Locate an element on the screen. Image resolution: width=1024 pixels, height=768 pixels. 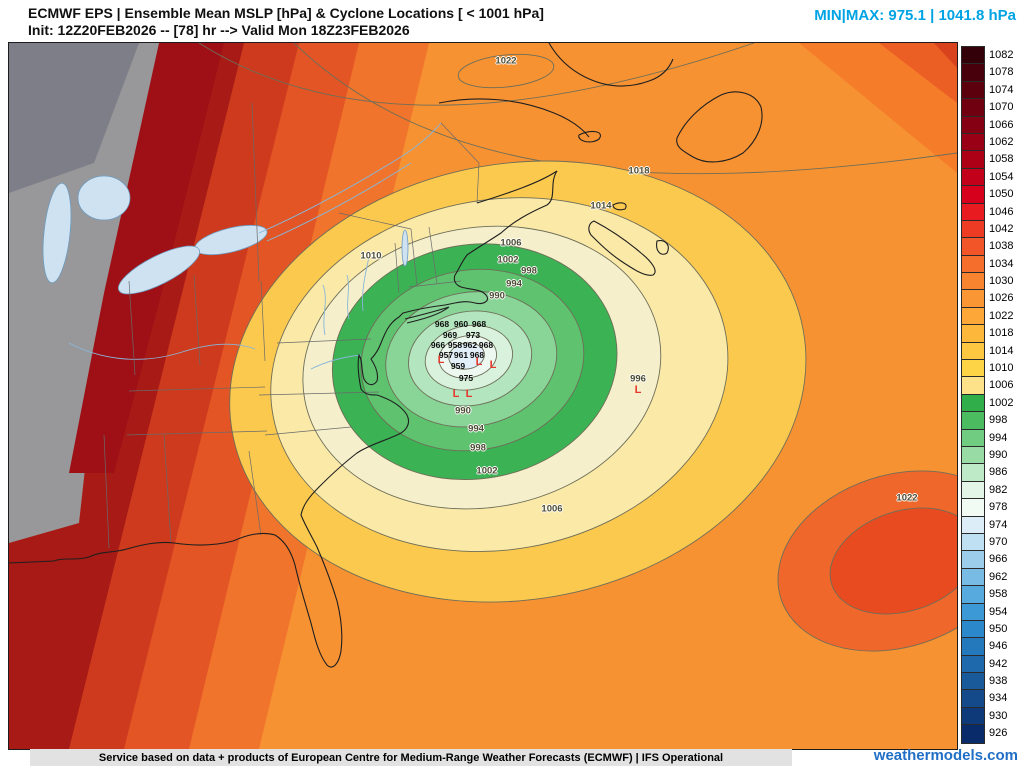
colorbar-entry: 926 is located at coordinates (991, 734).